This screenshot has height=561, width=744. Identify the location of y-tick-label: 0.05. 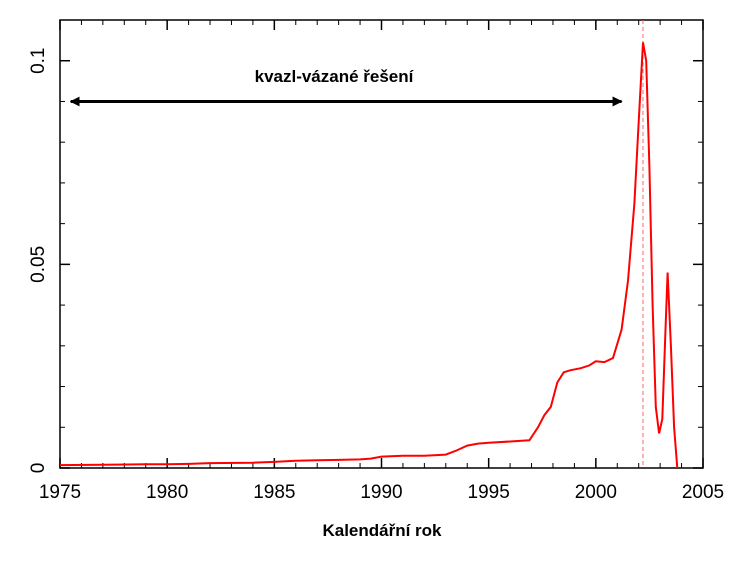
(38, 264).